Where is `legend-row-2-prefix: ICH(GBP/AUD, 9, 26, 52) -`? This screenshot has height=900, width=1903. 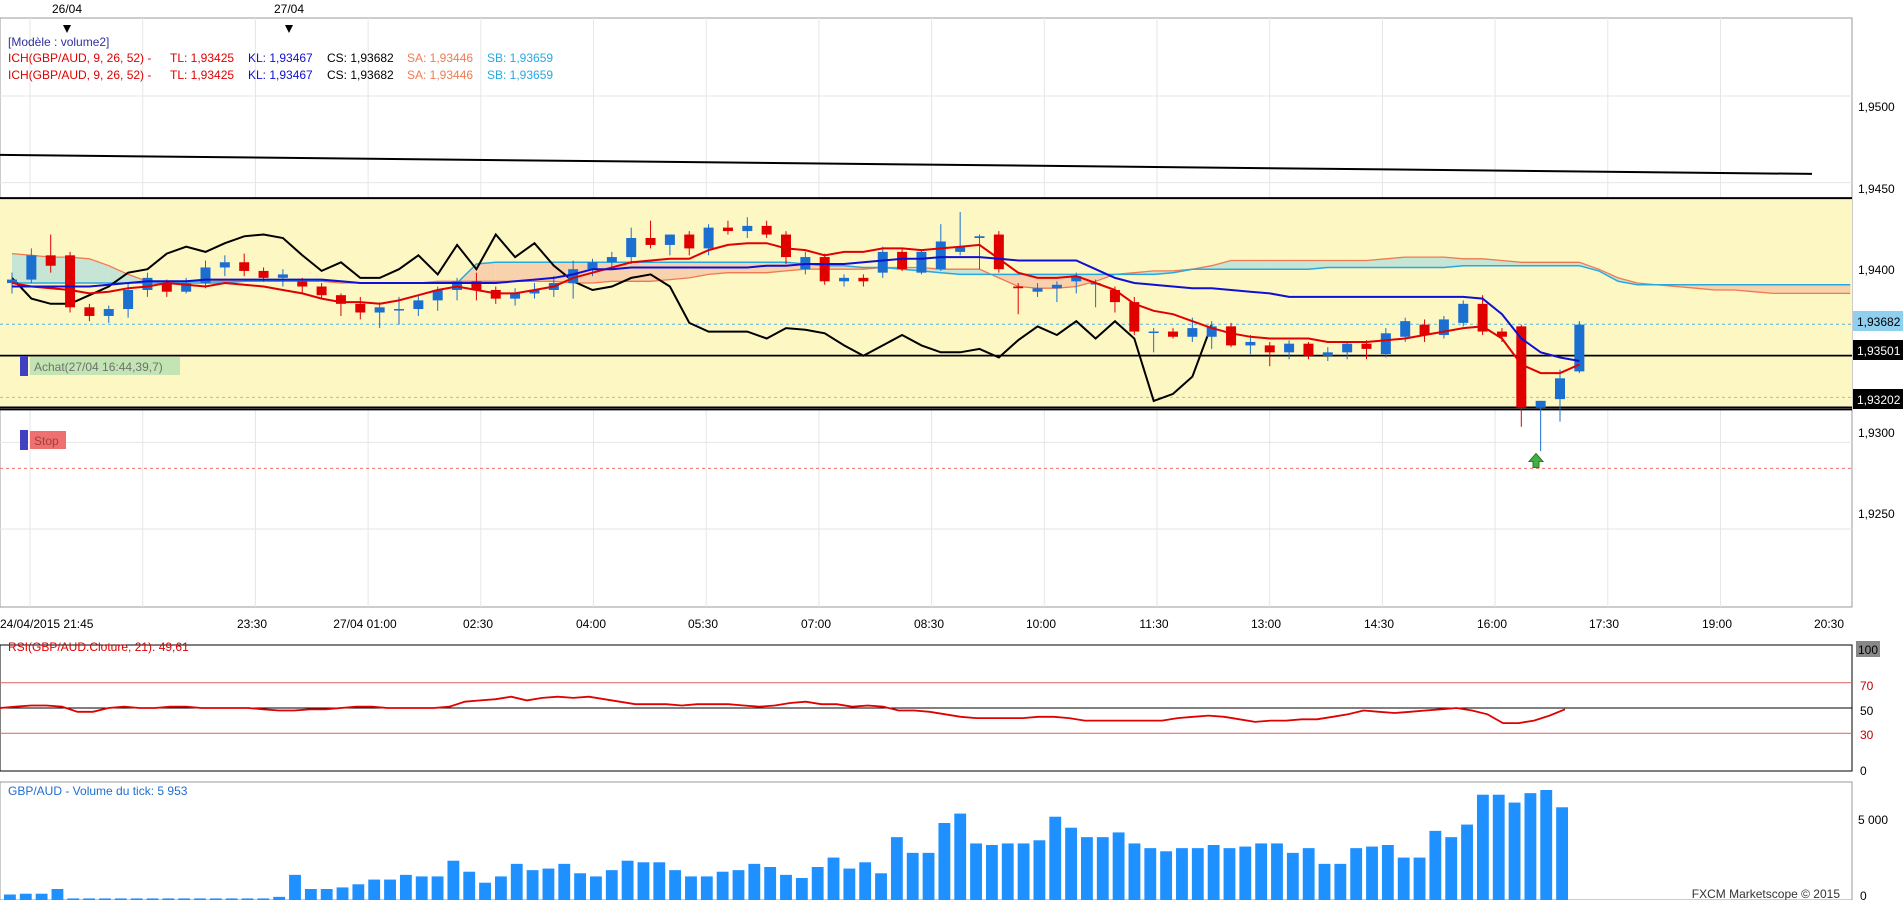 legend-row-2-prefix: ICH(GBP/AUD, 9, 26, 52) - is located at coordinates (79, 75).